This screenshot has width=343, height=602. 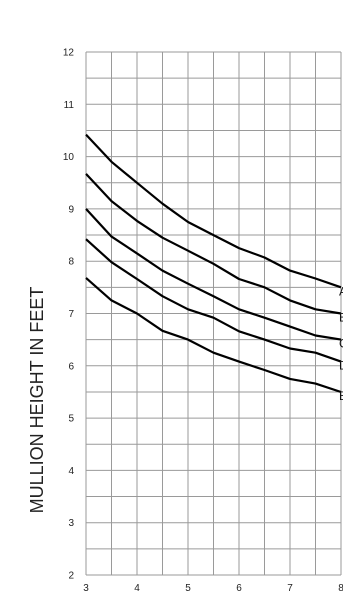 I want to click on x-tick-label: 4, so click(x=137, y=588).